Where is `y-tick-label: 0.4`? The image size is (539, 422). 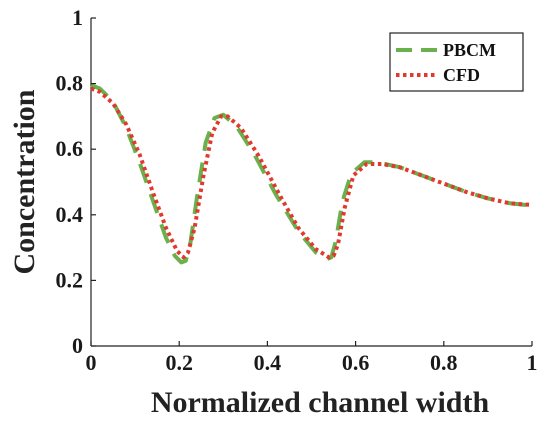
y-tick-label: 0.4 is located at coordinates (70, 214).